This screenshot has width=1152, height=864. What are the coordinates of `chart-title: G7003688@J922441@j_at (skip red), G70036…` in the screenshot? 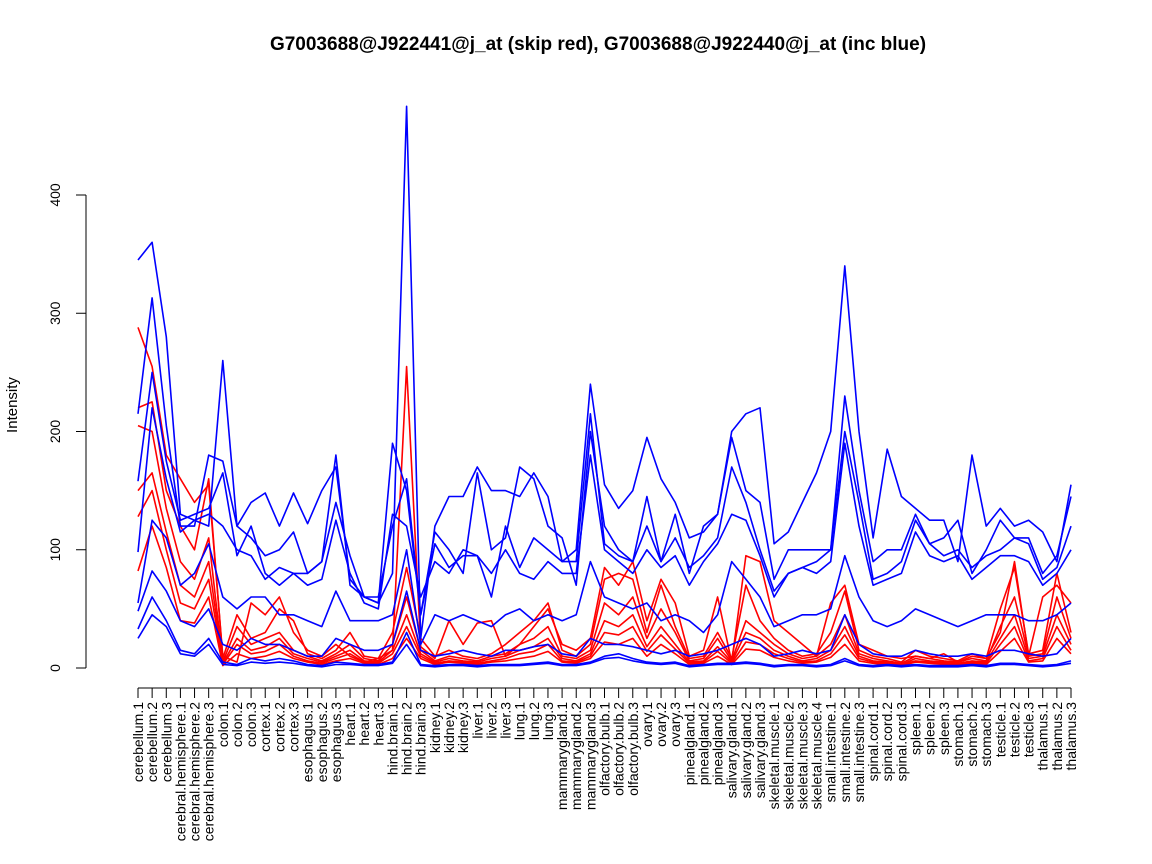 It's located at (598, 44).